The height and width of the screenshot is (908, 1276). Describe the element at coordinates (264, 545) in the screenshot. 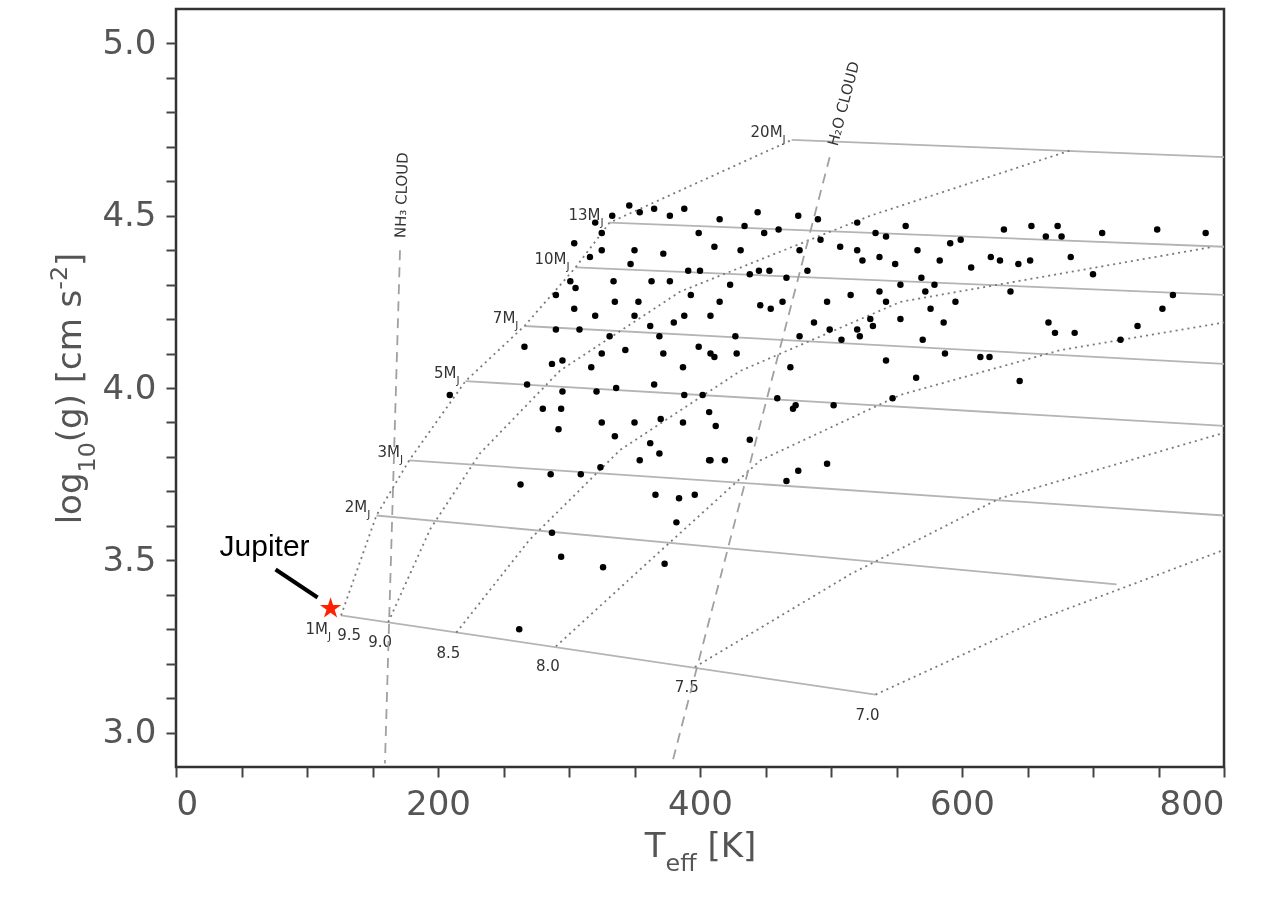

I see `series-label: Jupiter` at that location.